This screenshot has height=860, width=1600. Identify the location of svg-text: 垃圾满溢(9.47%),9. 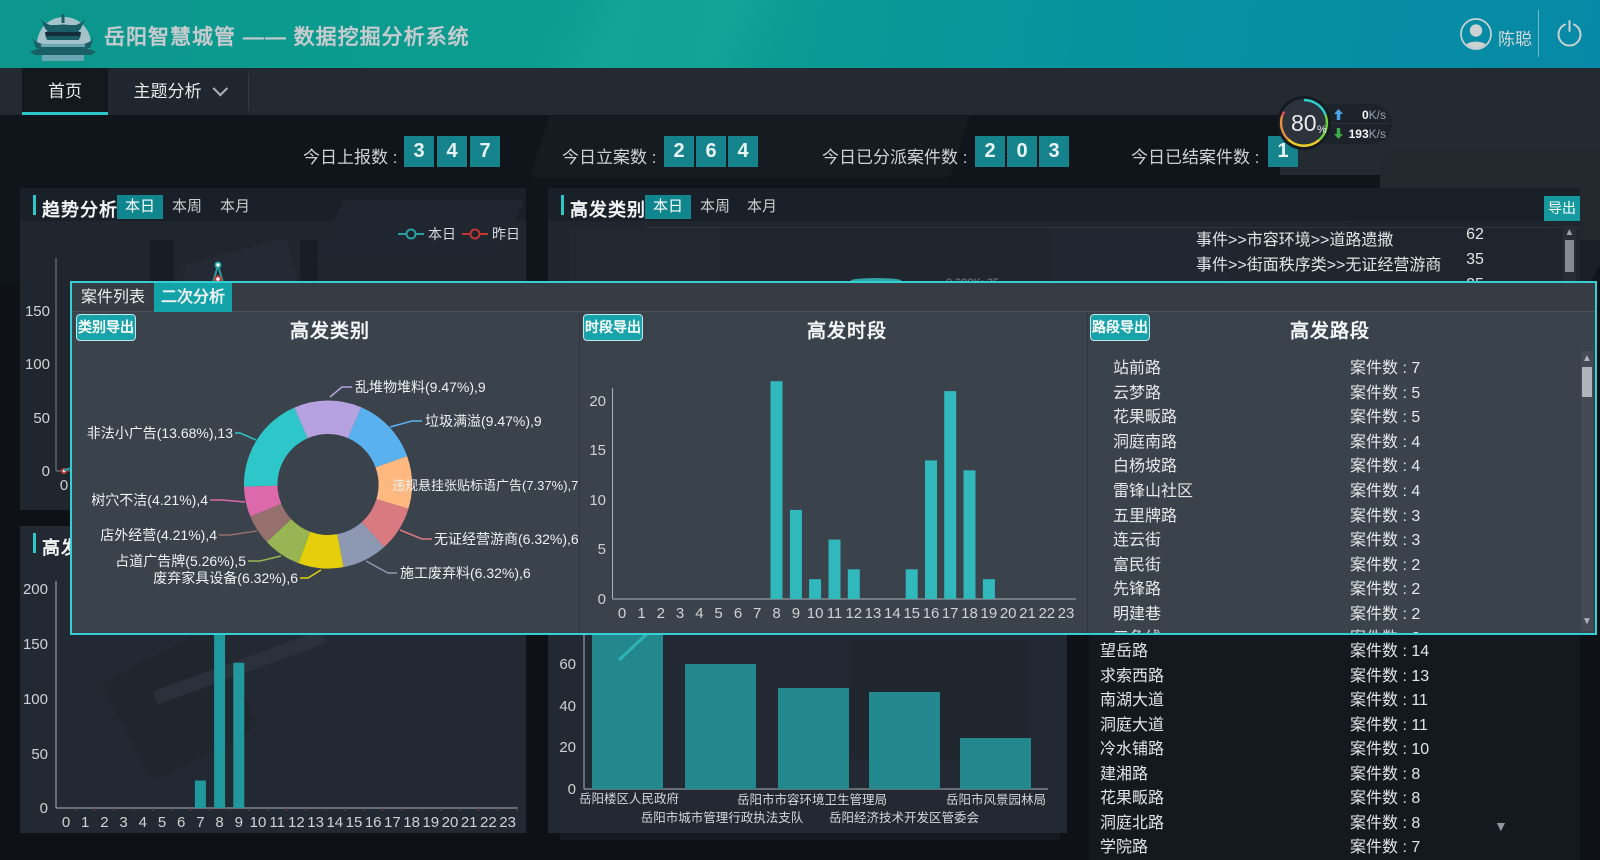
(483, 421).